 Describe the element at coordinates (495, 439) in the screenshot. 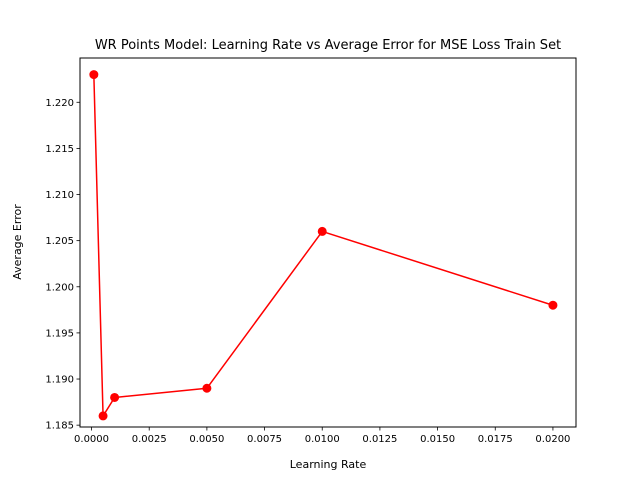

I see `x-tick-label: 0.0175` at that location.